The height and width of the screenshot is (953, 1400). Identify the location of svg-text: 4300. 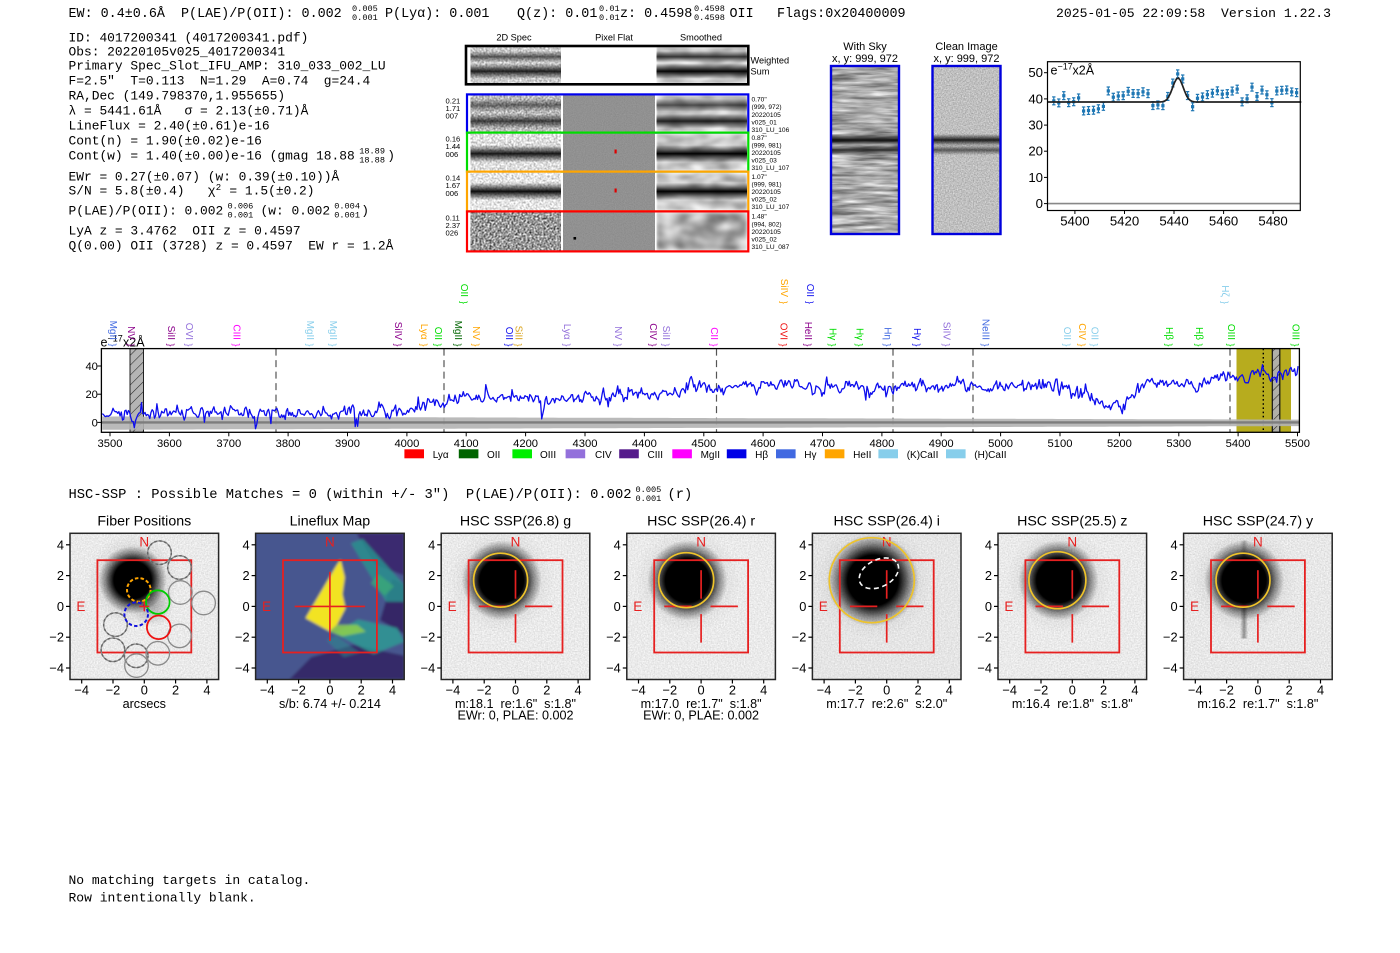
(585, 444).